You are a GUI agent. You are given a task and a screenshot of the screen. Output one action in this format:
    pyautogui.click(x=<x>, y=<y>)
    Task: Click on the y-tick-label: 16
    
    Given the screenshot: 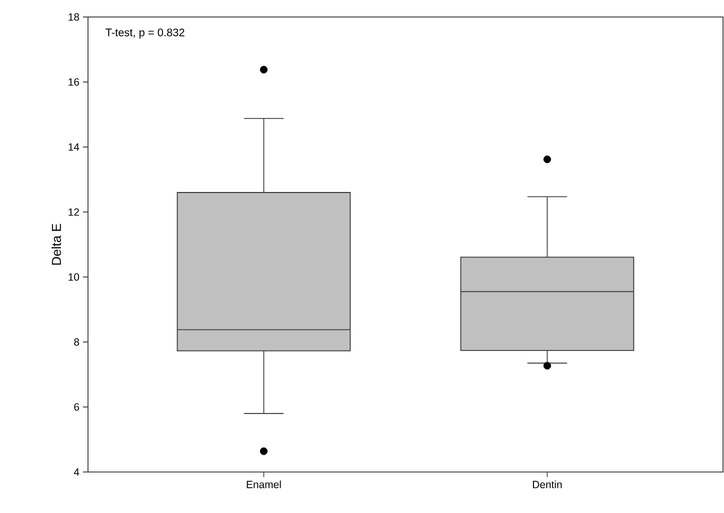 What is the action you would take?
    pyautogui.click(x=74, y=82)
    